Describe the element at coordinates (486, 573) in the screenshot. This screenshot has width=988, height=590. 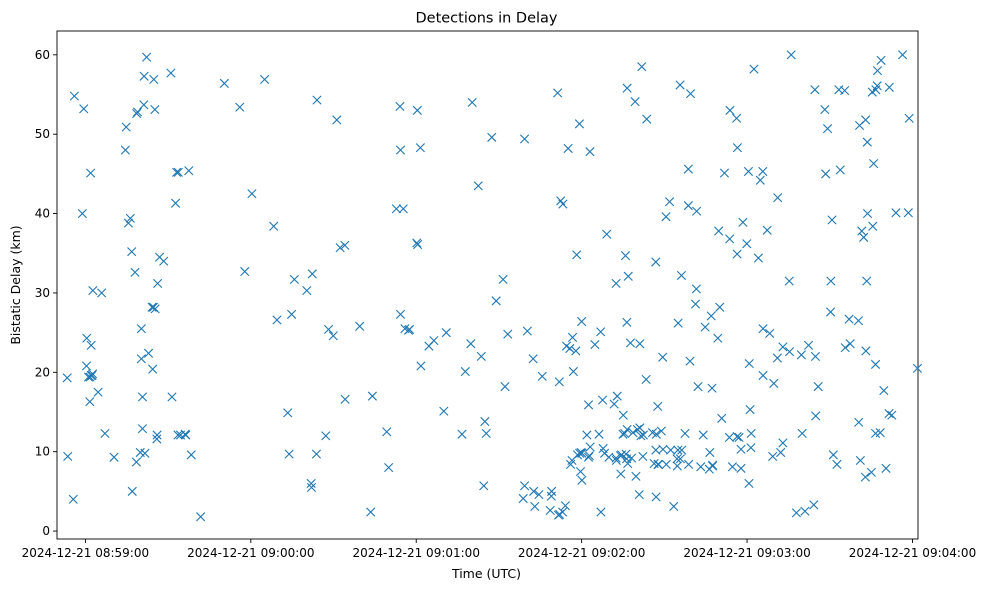
I see `x-axis-label: Time (UTC)` at that location.